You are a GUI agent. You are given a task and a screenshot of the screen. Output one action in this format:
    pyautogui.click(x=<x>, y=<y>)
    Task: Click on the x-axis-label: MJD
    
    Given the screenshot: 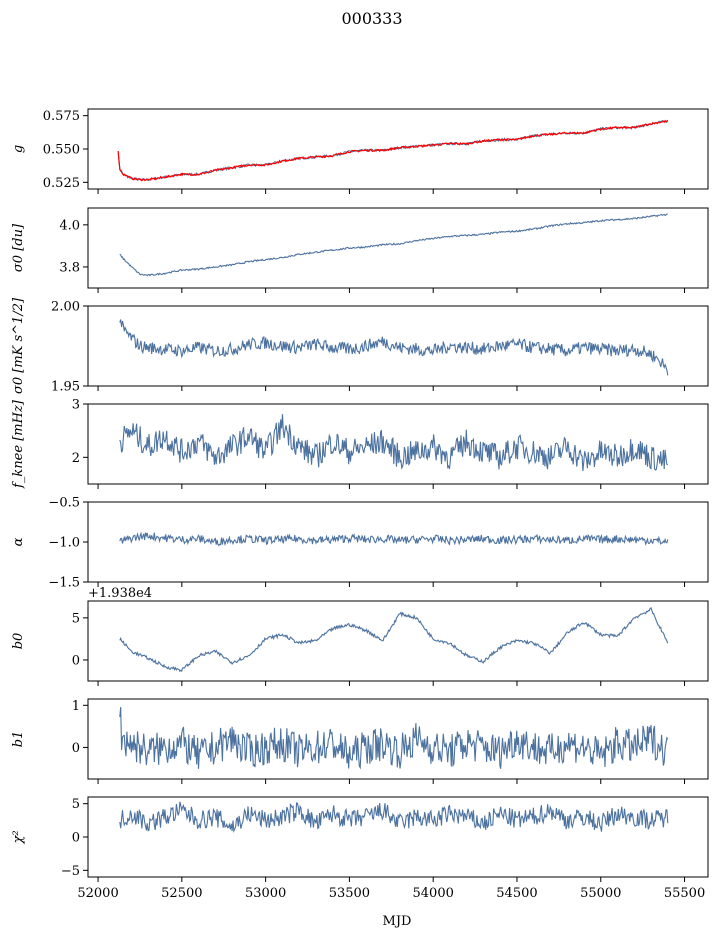 What is the action you would take?
    pyautogui.click(x=397, y=921)
    